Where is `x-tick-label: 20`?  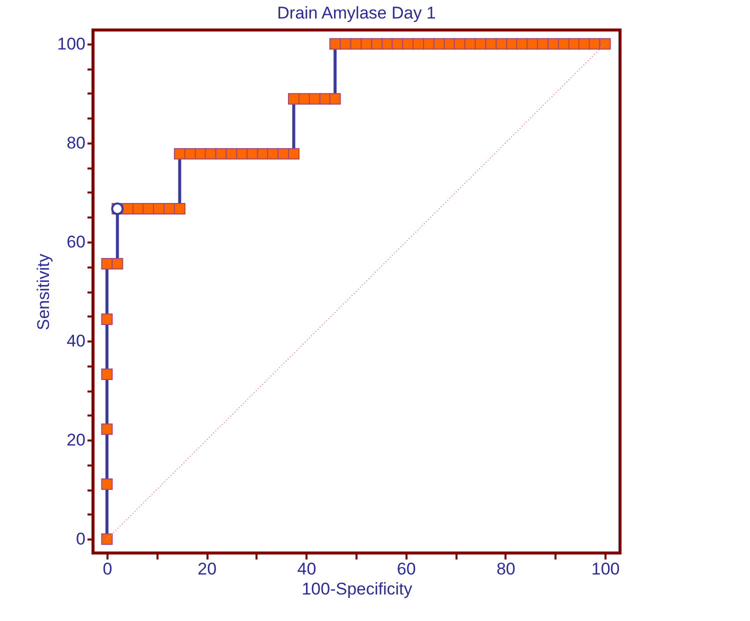 x-tick-label: 20 is located at coordinates (207, 569).